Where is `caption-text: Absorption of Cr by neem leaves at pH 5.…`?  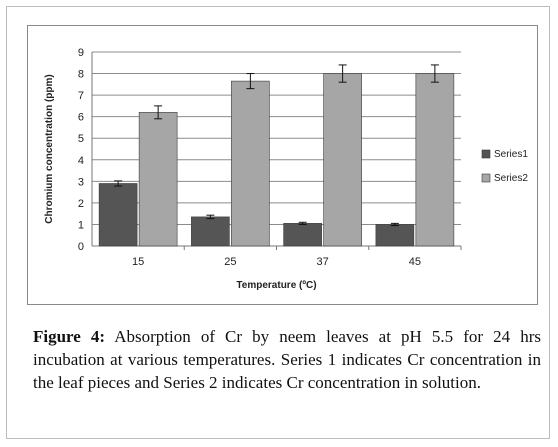 caption-text: Absorption of Cr by neem leaves at pH 5.… is located at coordinates (287, 359).